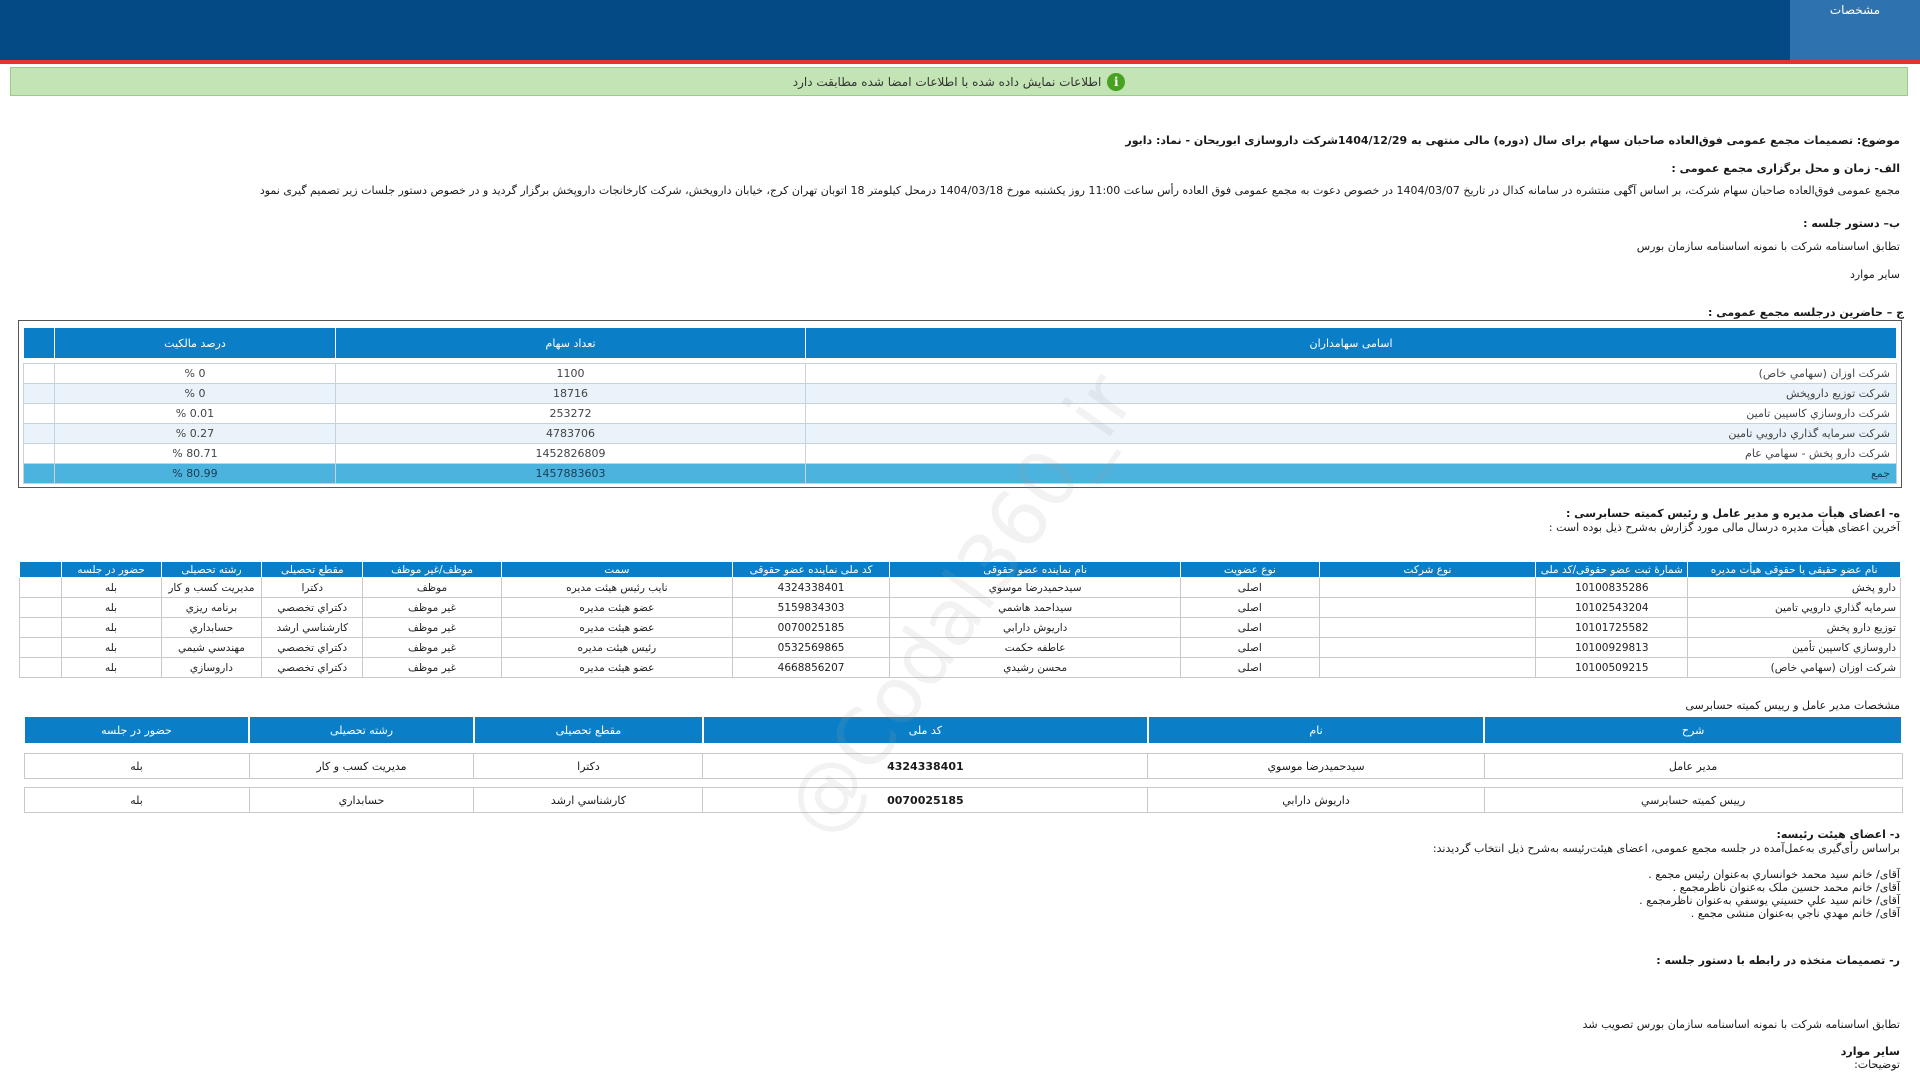 The height and width of the screenshot is (1080, 1920). Describe the element at coordinates (195, 343) in the screenshot. I see `col-header: درصد مالکیت` at that location.